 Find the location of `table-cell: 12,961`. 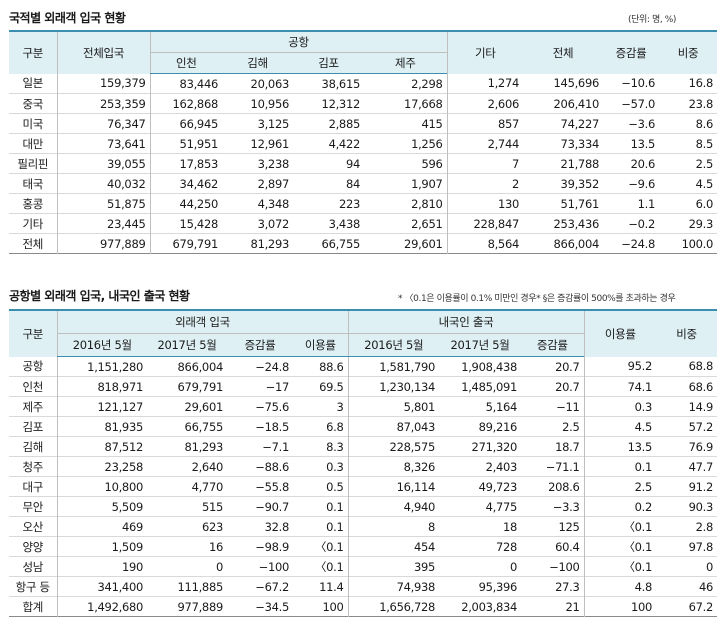

table-cell: 12,961 is located at coordinates (270, 143).